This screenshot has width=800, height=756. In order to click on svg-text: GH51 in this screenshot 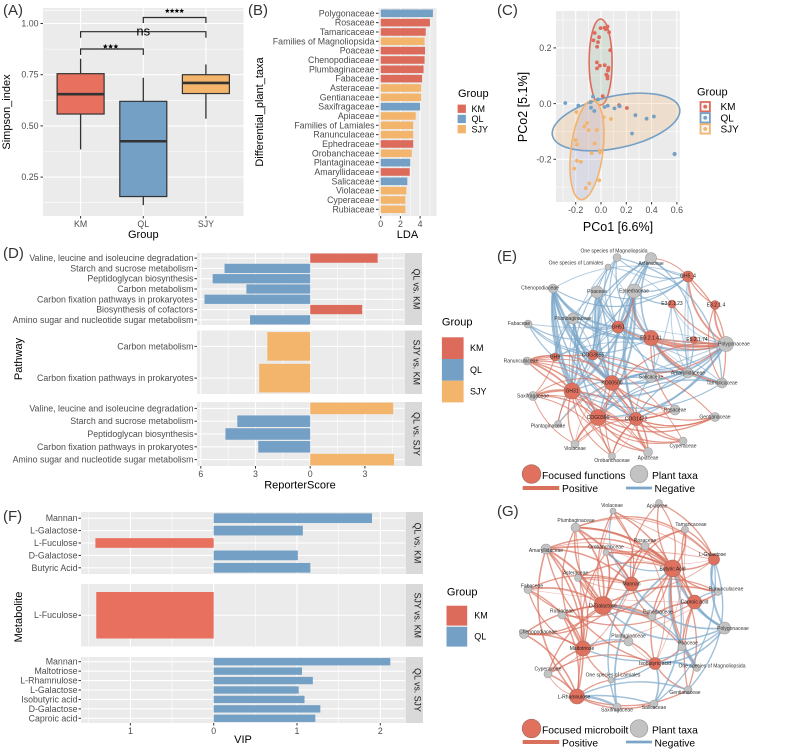, I will do `click(617, 328)`.